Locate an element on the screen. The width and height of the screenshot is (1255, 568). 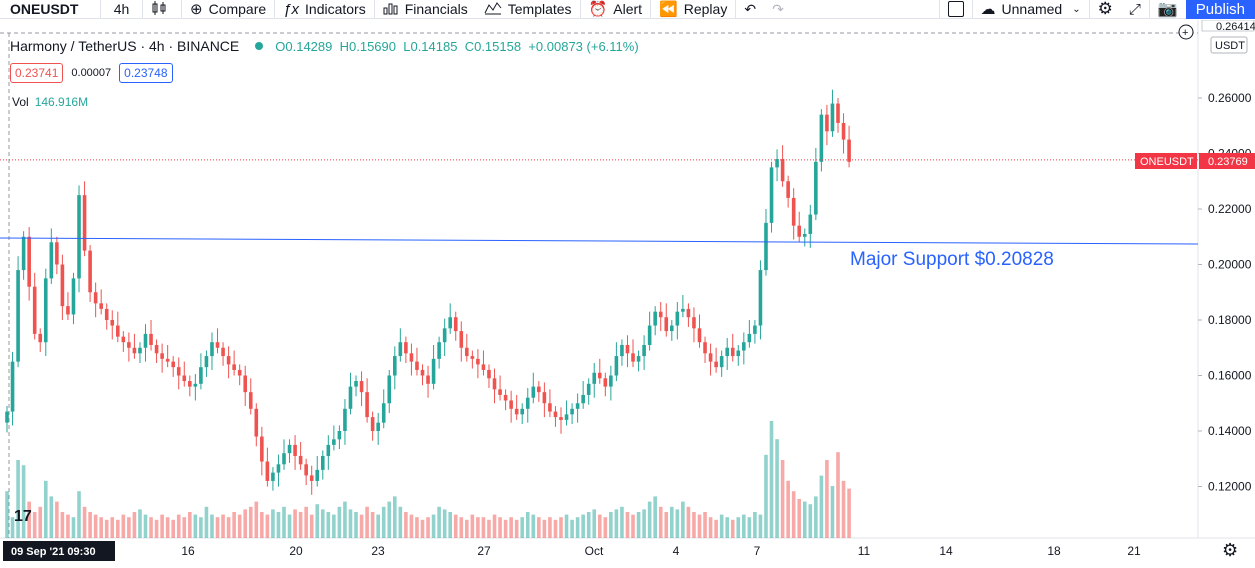
buy-price-button: 0.23748 is located at coordinates (146, 73).